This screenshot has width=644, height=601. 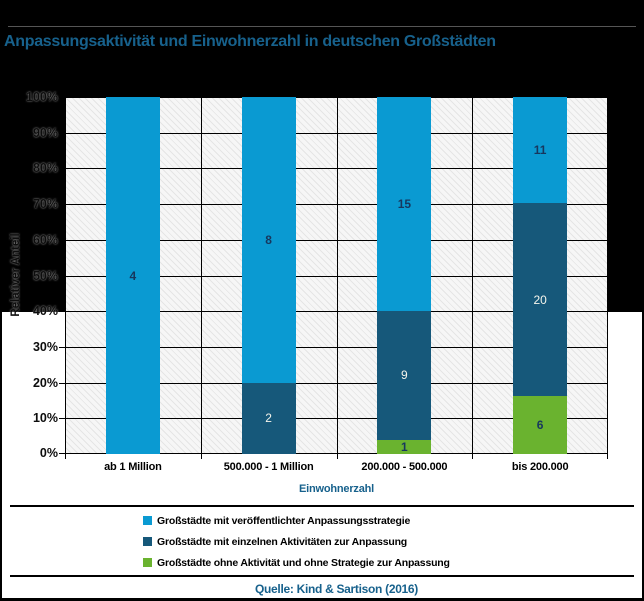 What do you see at coordinates (133, 467) in the screenshot?
I see `x-category-label: ab 1 Million` at bounding box center [133, 467].